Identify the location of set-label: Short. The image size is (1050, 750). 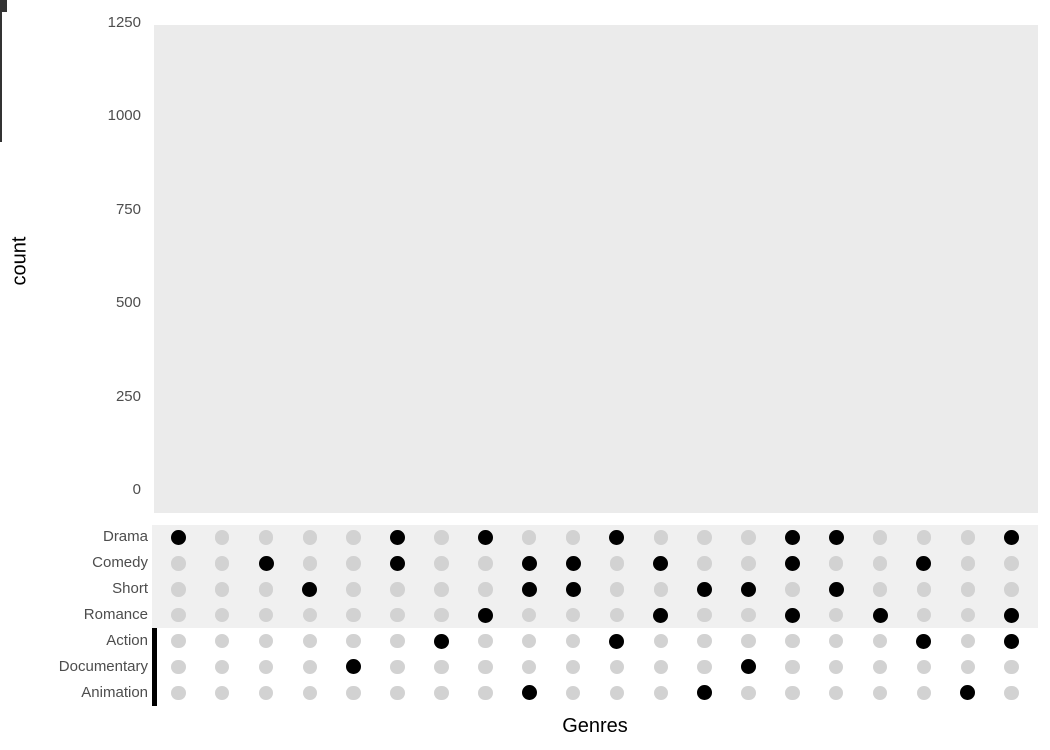
(130, 589).